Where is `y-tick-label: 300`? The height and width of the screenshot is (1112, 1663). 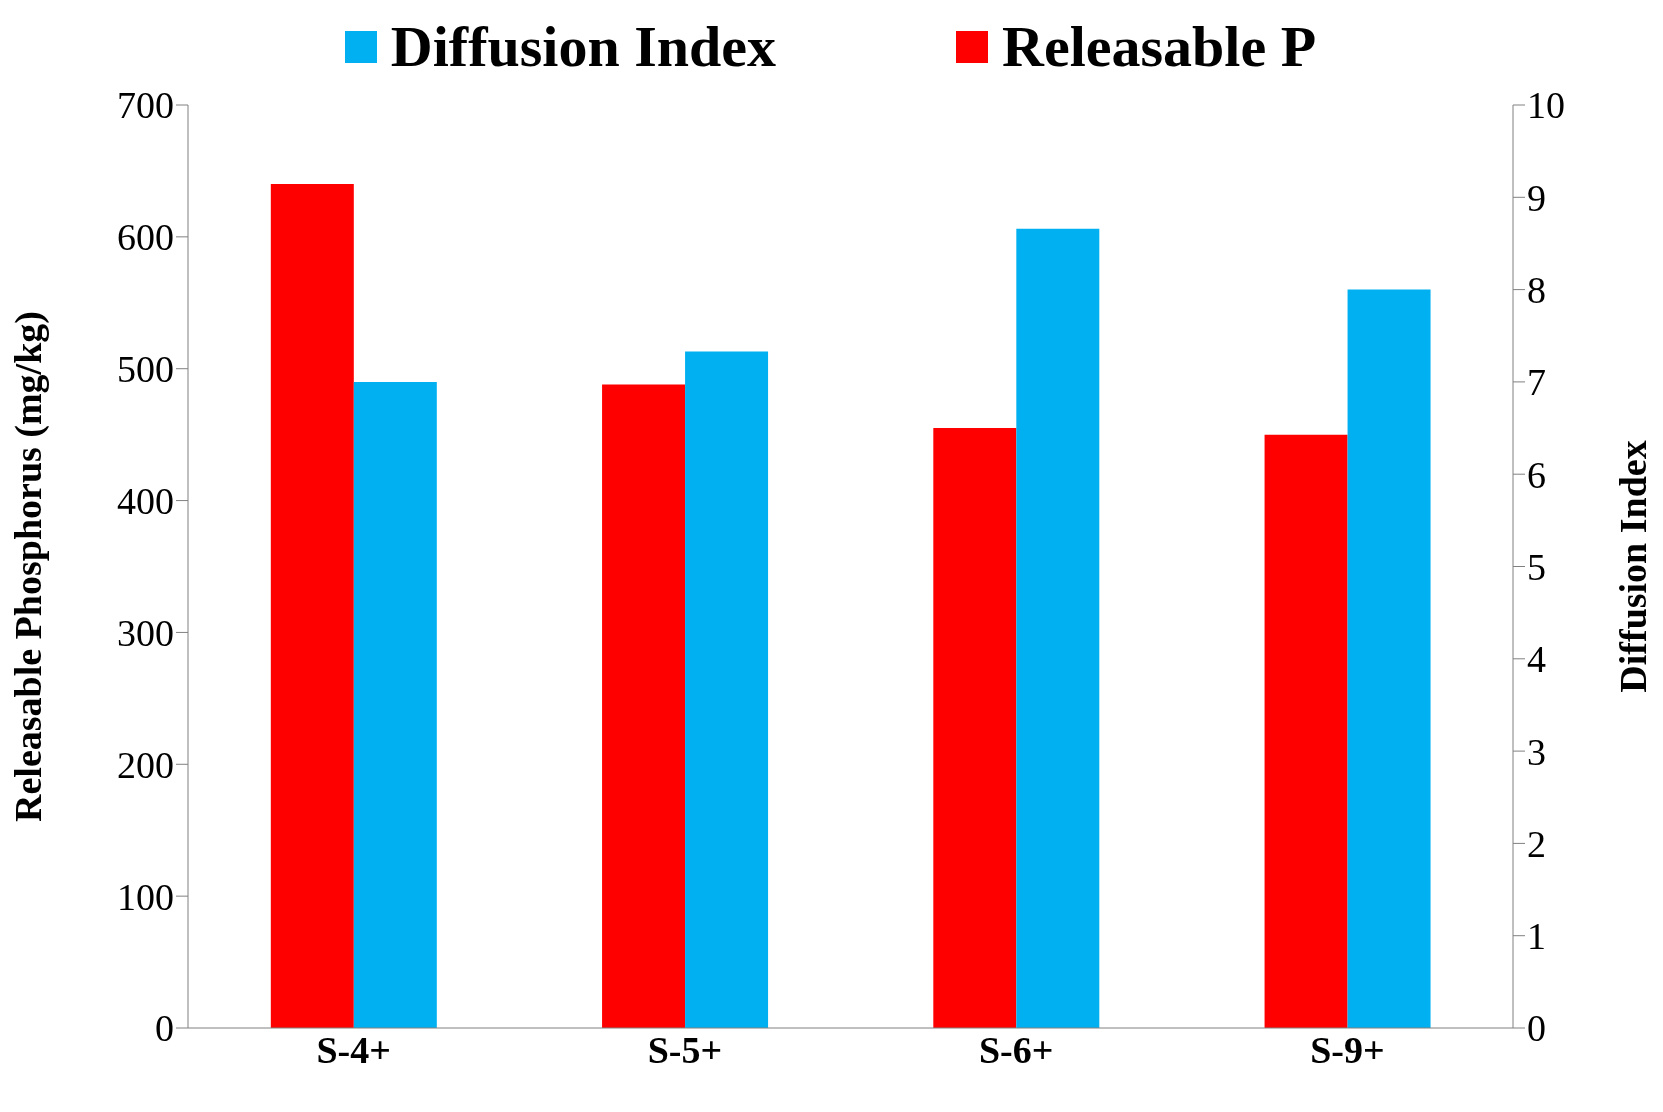 y-tick-label: 300 is located at coordinates (145, 632).